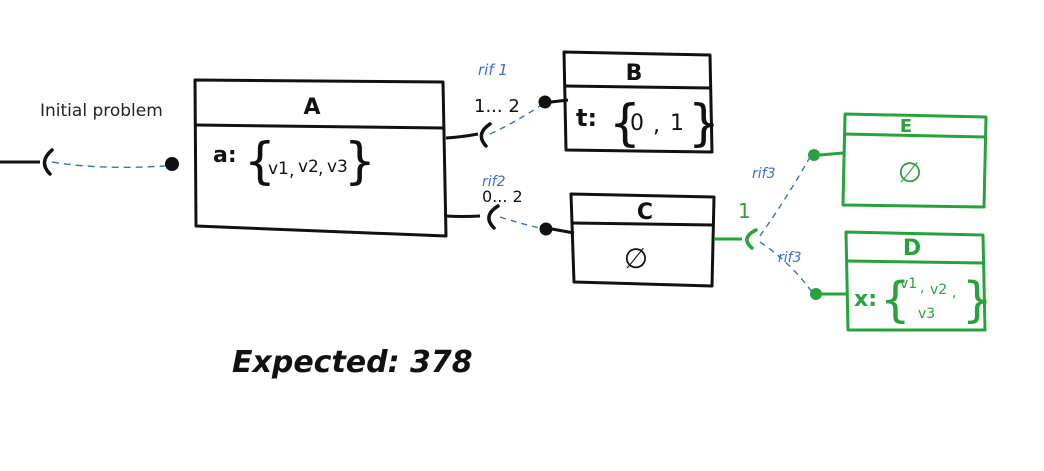  I want to click on box-e: E ∅, so click(898, 160).